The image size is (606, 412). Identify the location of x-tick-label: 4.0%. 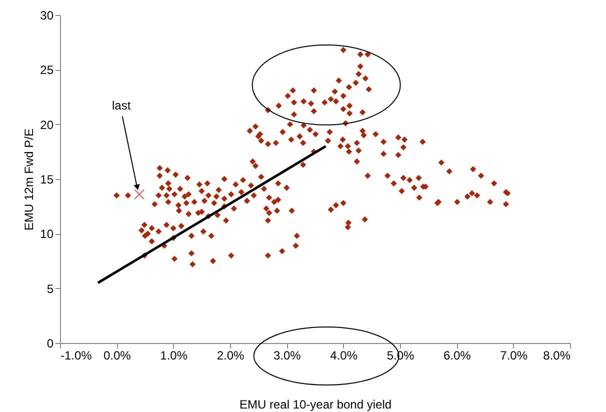
(344, 355).